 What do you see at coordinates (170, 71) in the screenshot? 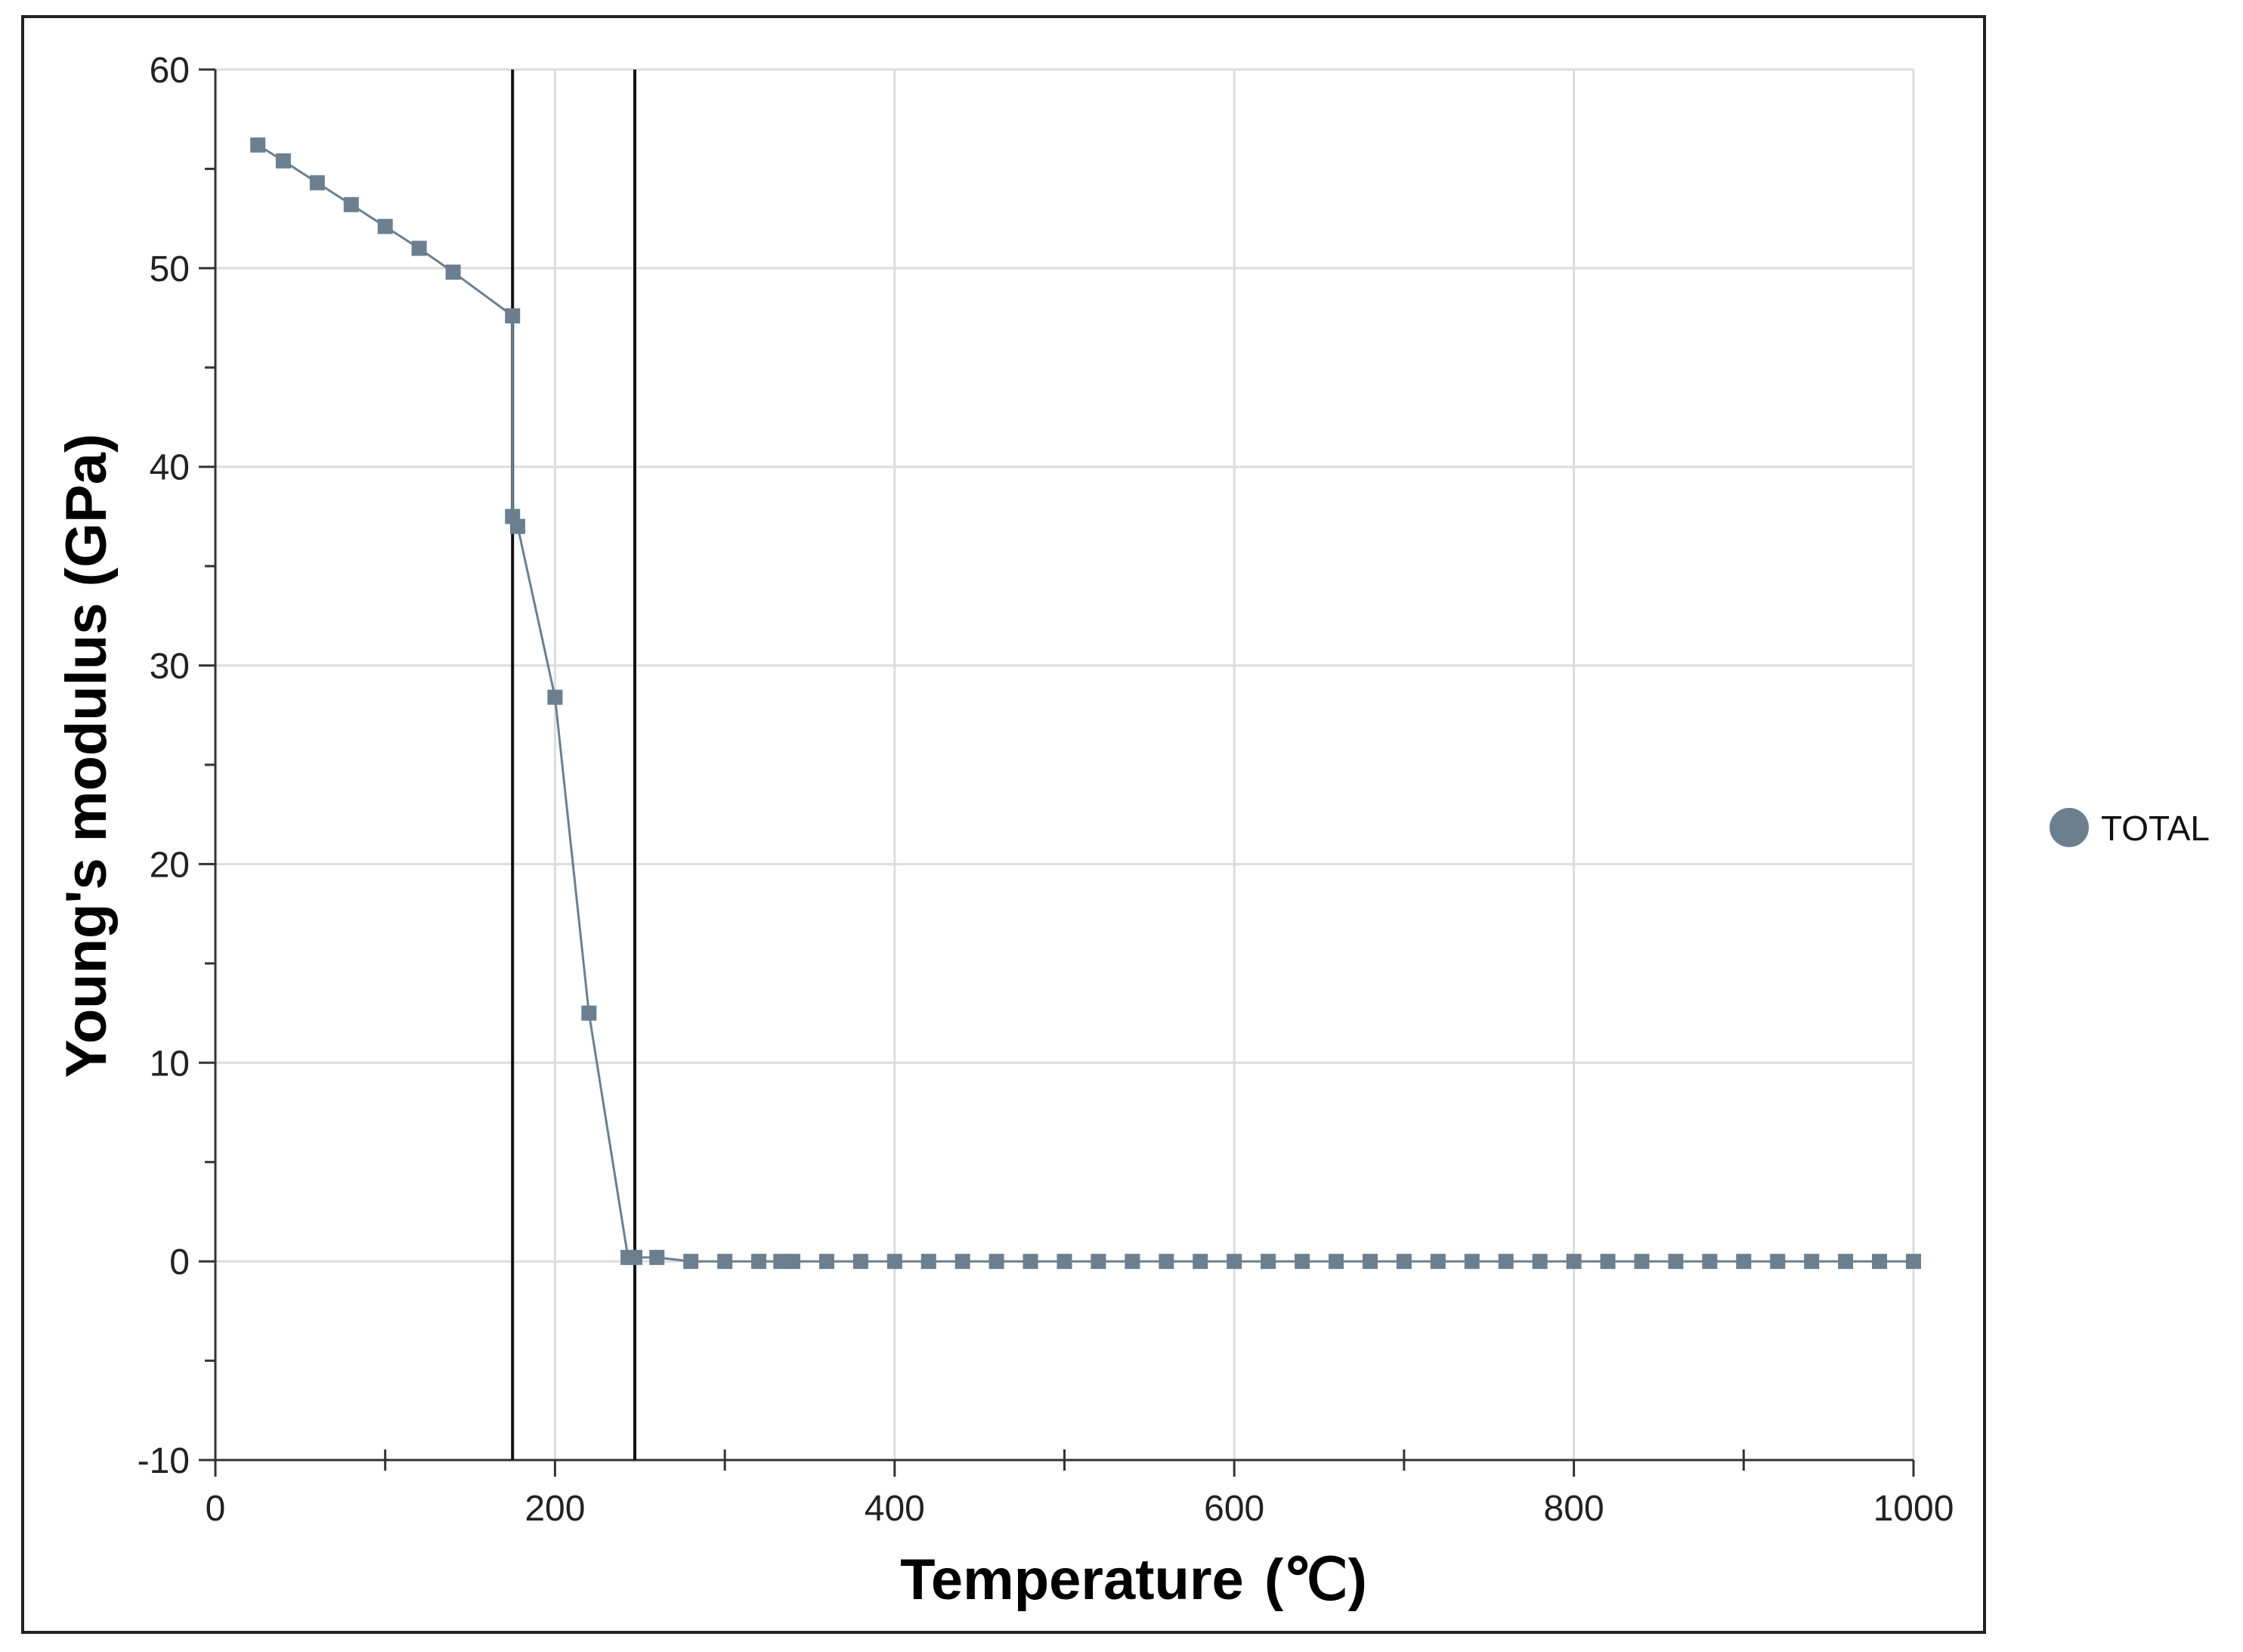
I see `y-tick-label: 60` at bounding box center [170, 71].